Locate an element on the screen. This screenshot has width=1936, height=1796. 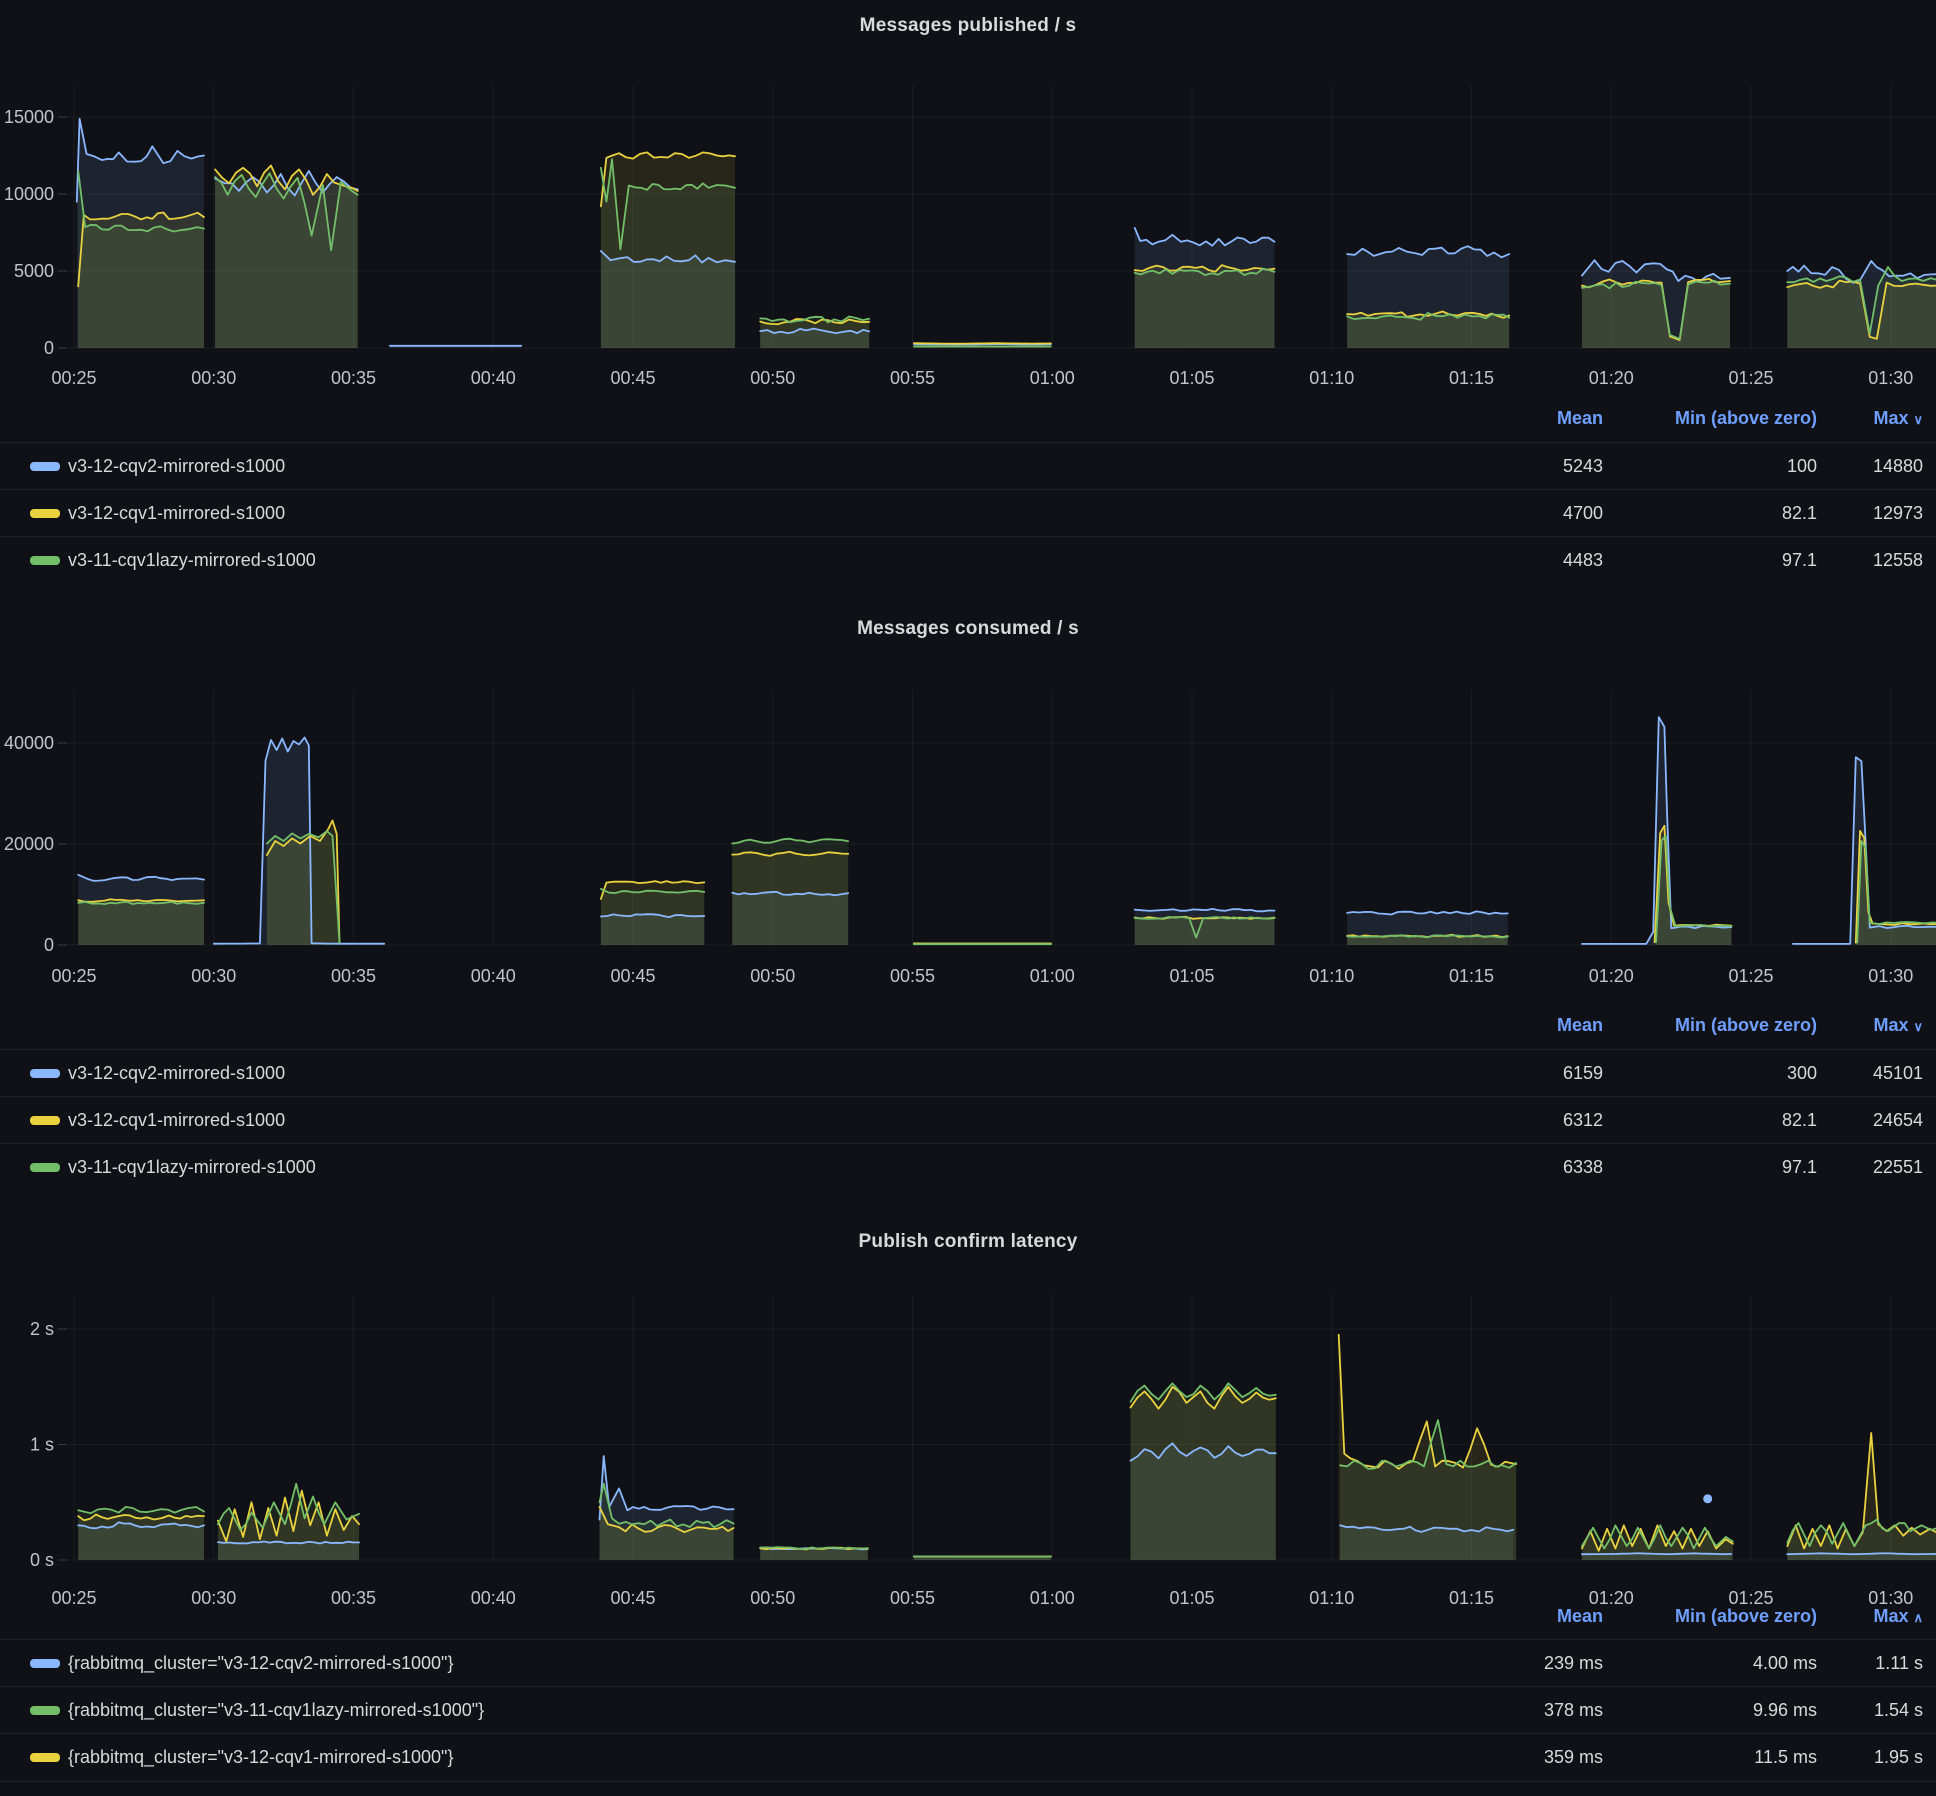
series-min-value: 11.5 ms is located at coordinates (1785, 1757).